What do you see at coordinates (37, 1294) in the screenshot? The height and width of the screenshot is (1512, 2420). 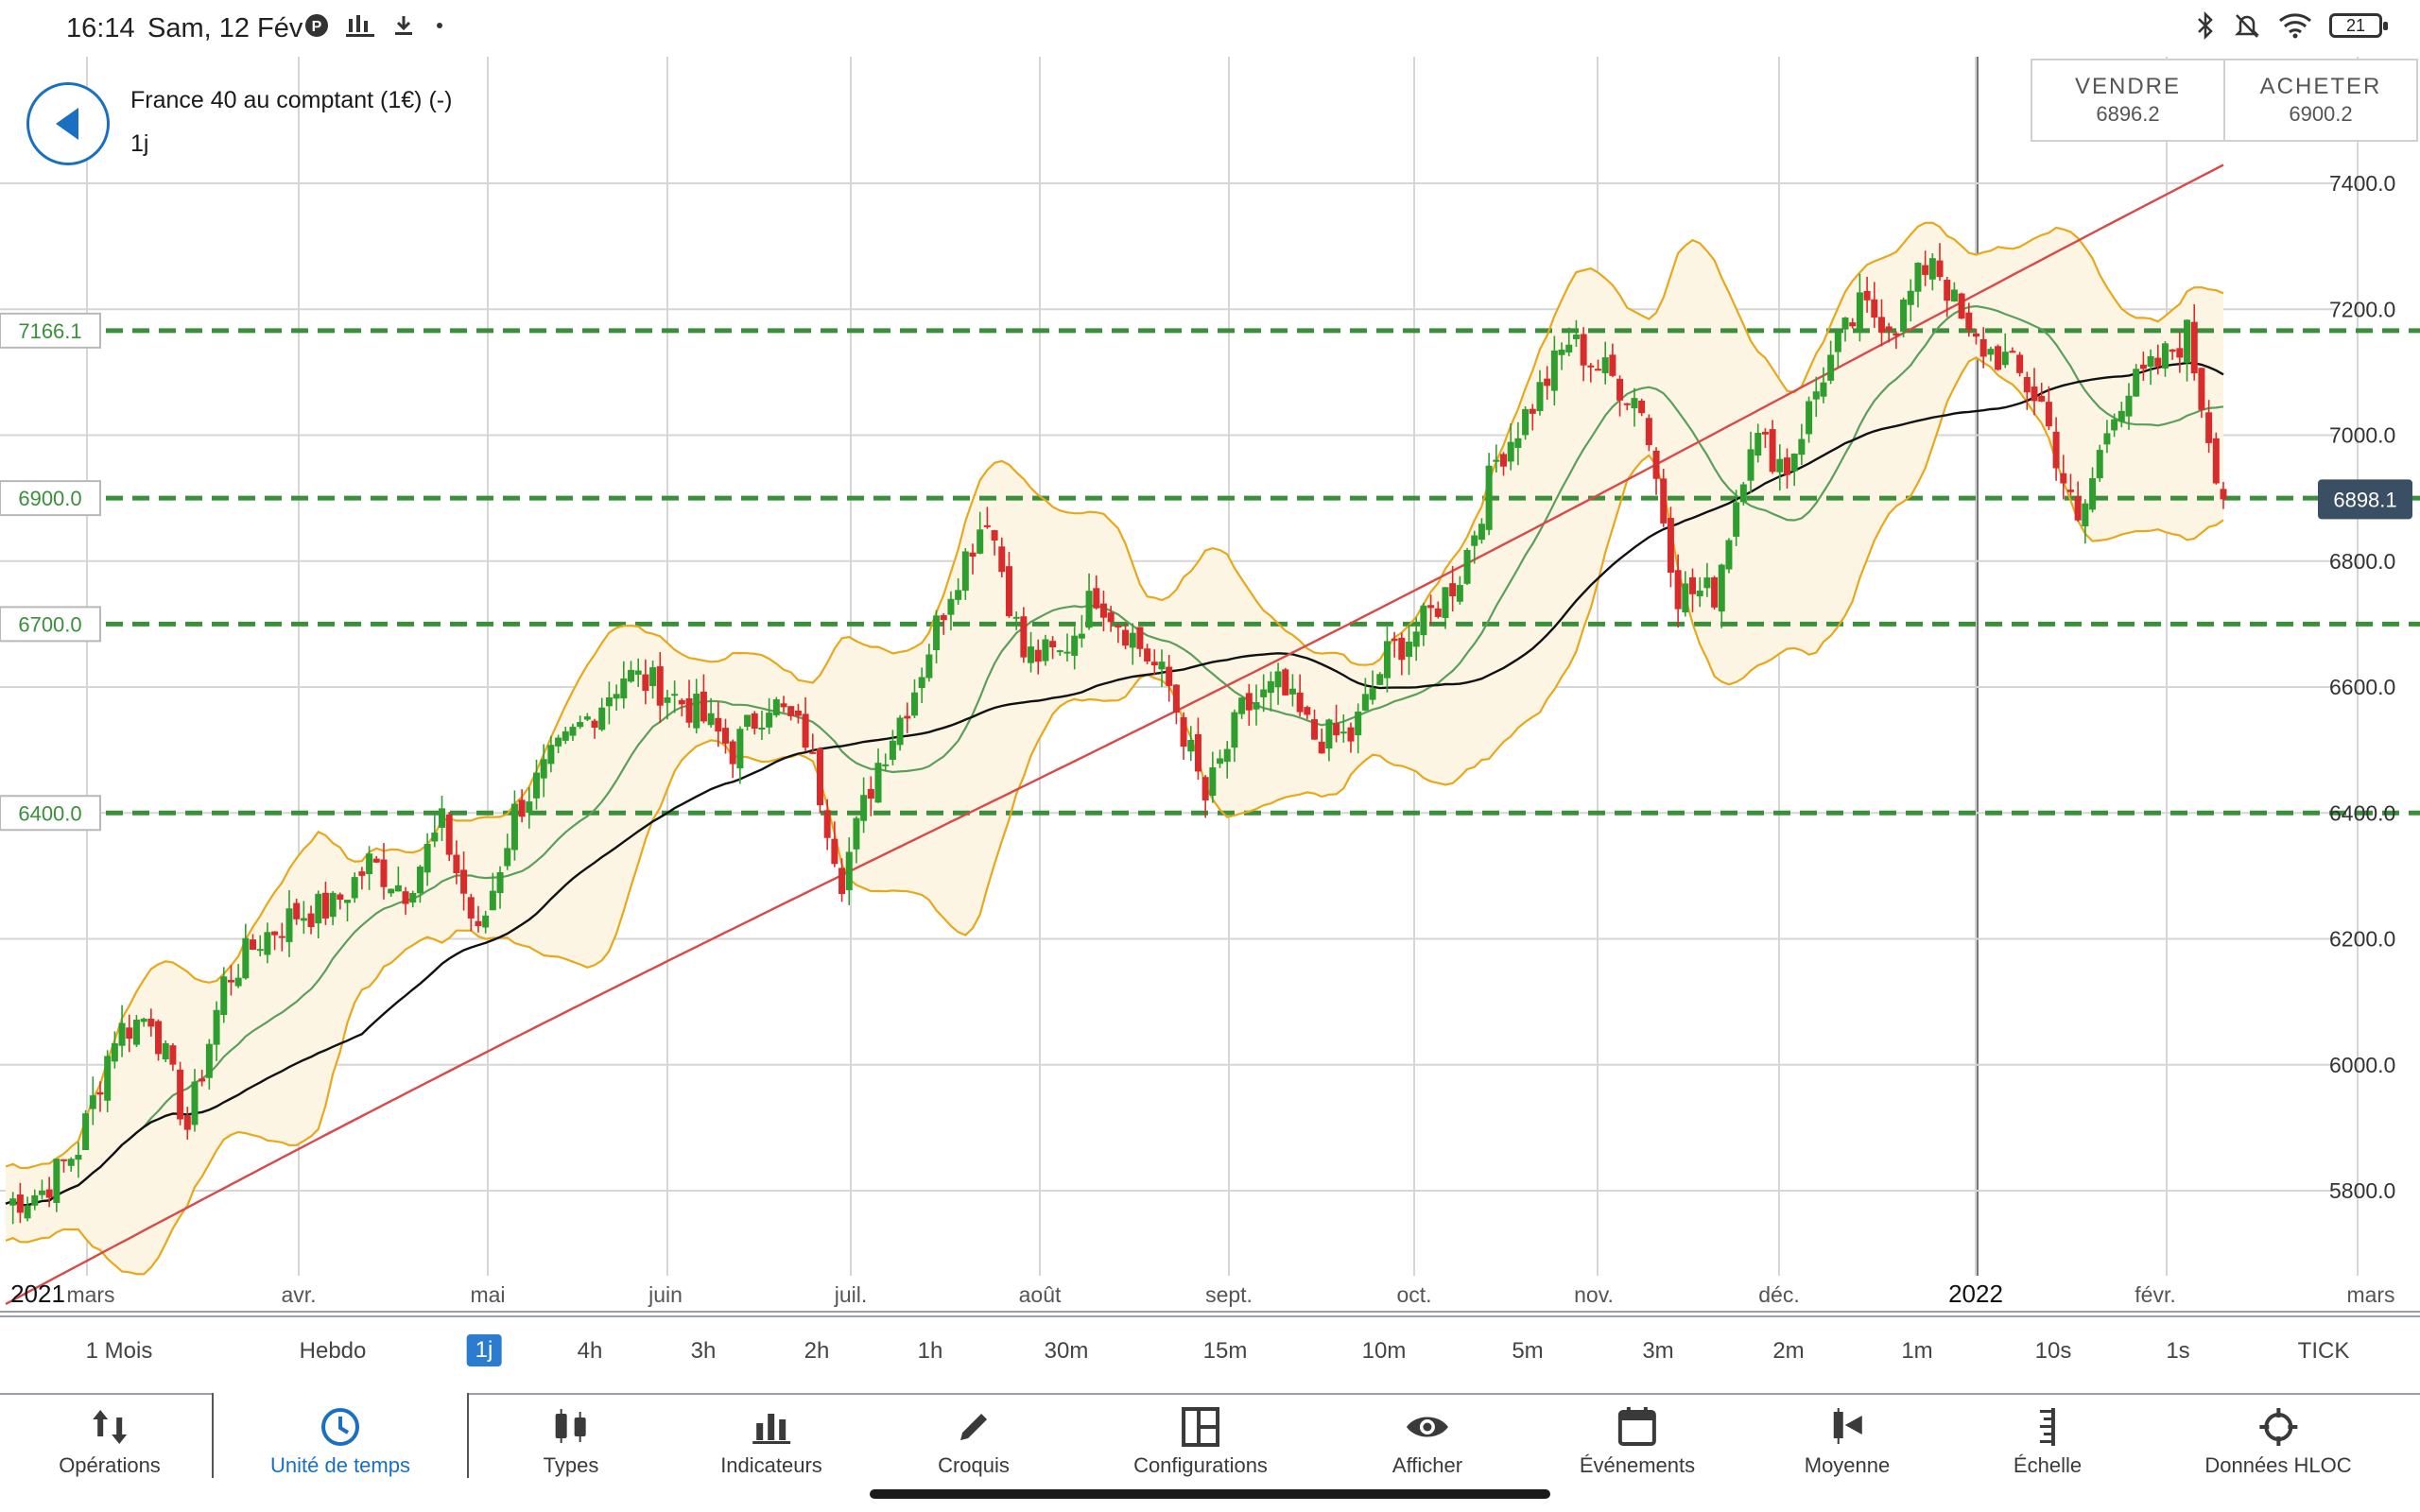 I see `time-axis-label: 2021` at bounding box center [37, 1294].